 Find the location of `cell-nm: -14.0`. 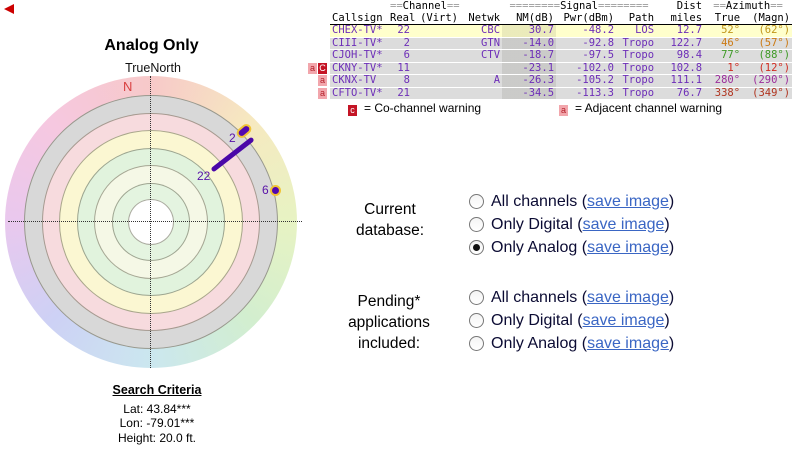

cell-nm: -14.0 is located at coordinates (529, 43).